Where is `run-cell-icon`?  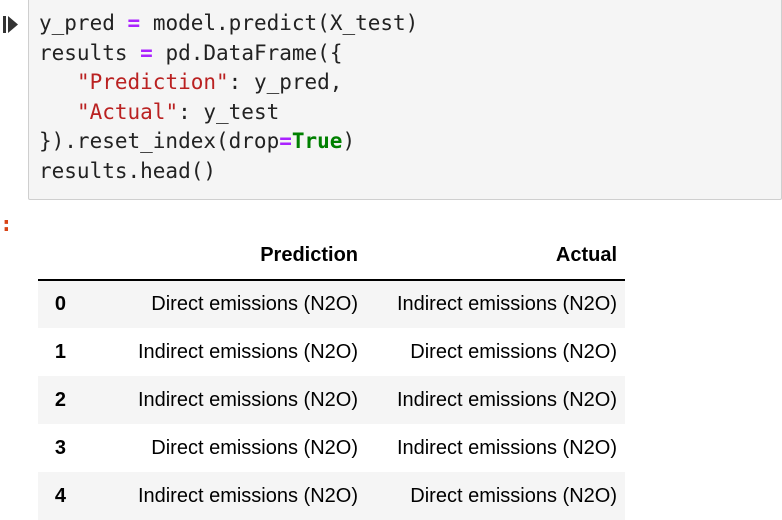 run-cell-icon is located at coordinates (11, 25).